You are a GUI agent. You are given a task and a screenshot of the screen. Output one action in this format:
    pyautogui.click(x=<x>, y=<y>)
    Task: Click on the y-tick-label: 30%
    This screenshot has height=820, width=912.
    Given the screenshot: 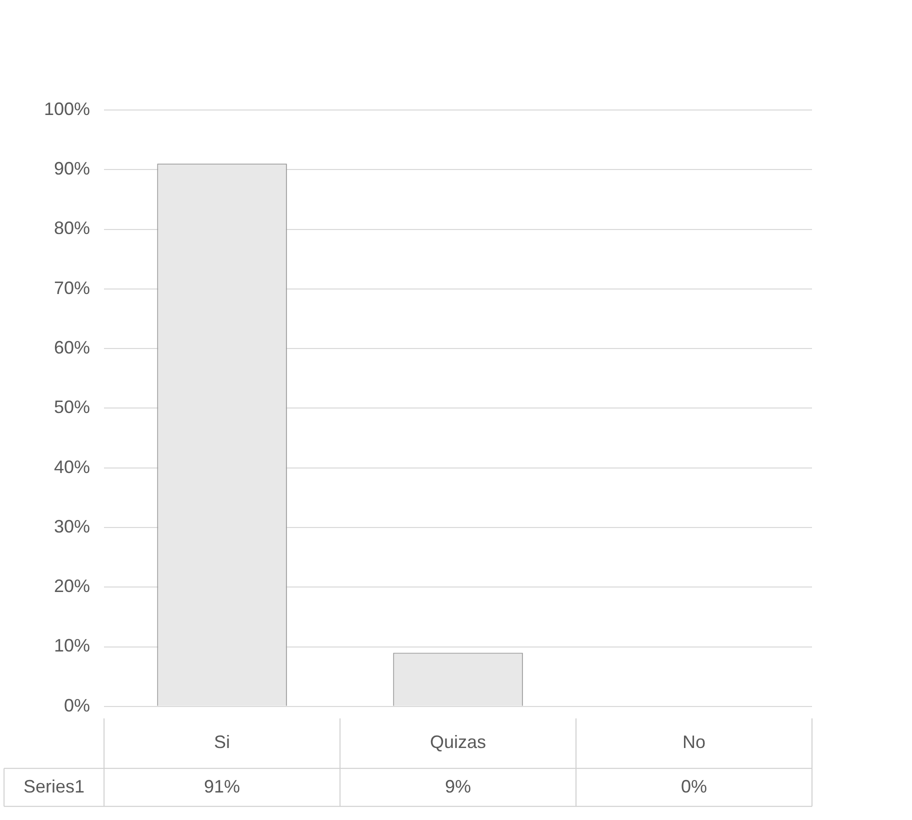 What is the action you would take?
    pyautogui.click(x=72, y=526)
    